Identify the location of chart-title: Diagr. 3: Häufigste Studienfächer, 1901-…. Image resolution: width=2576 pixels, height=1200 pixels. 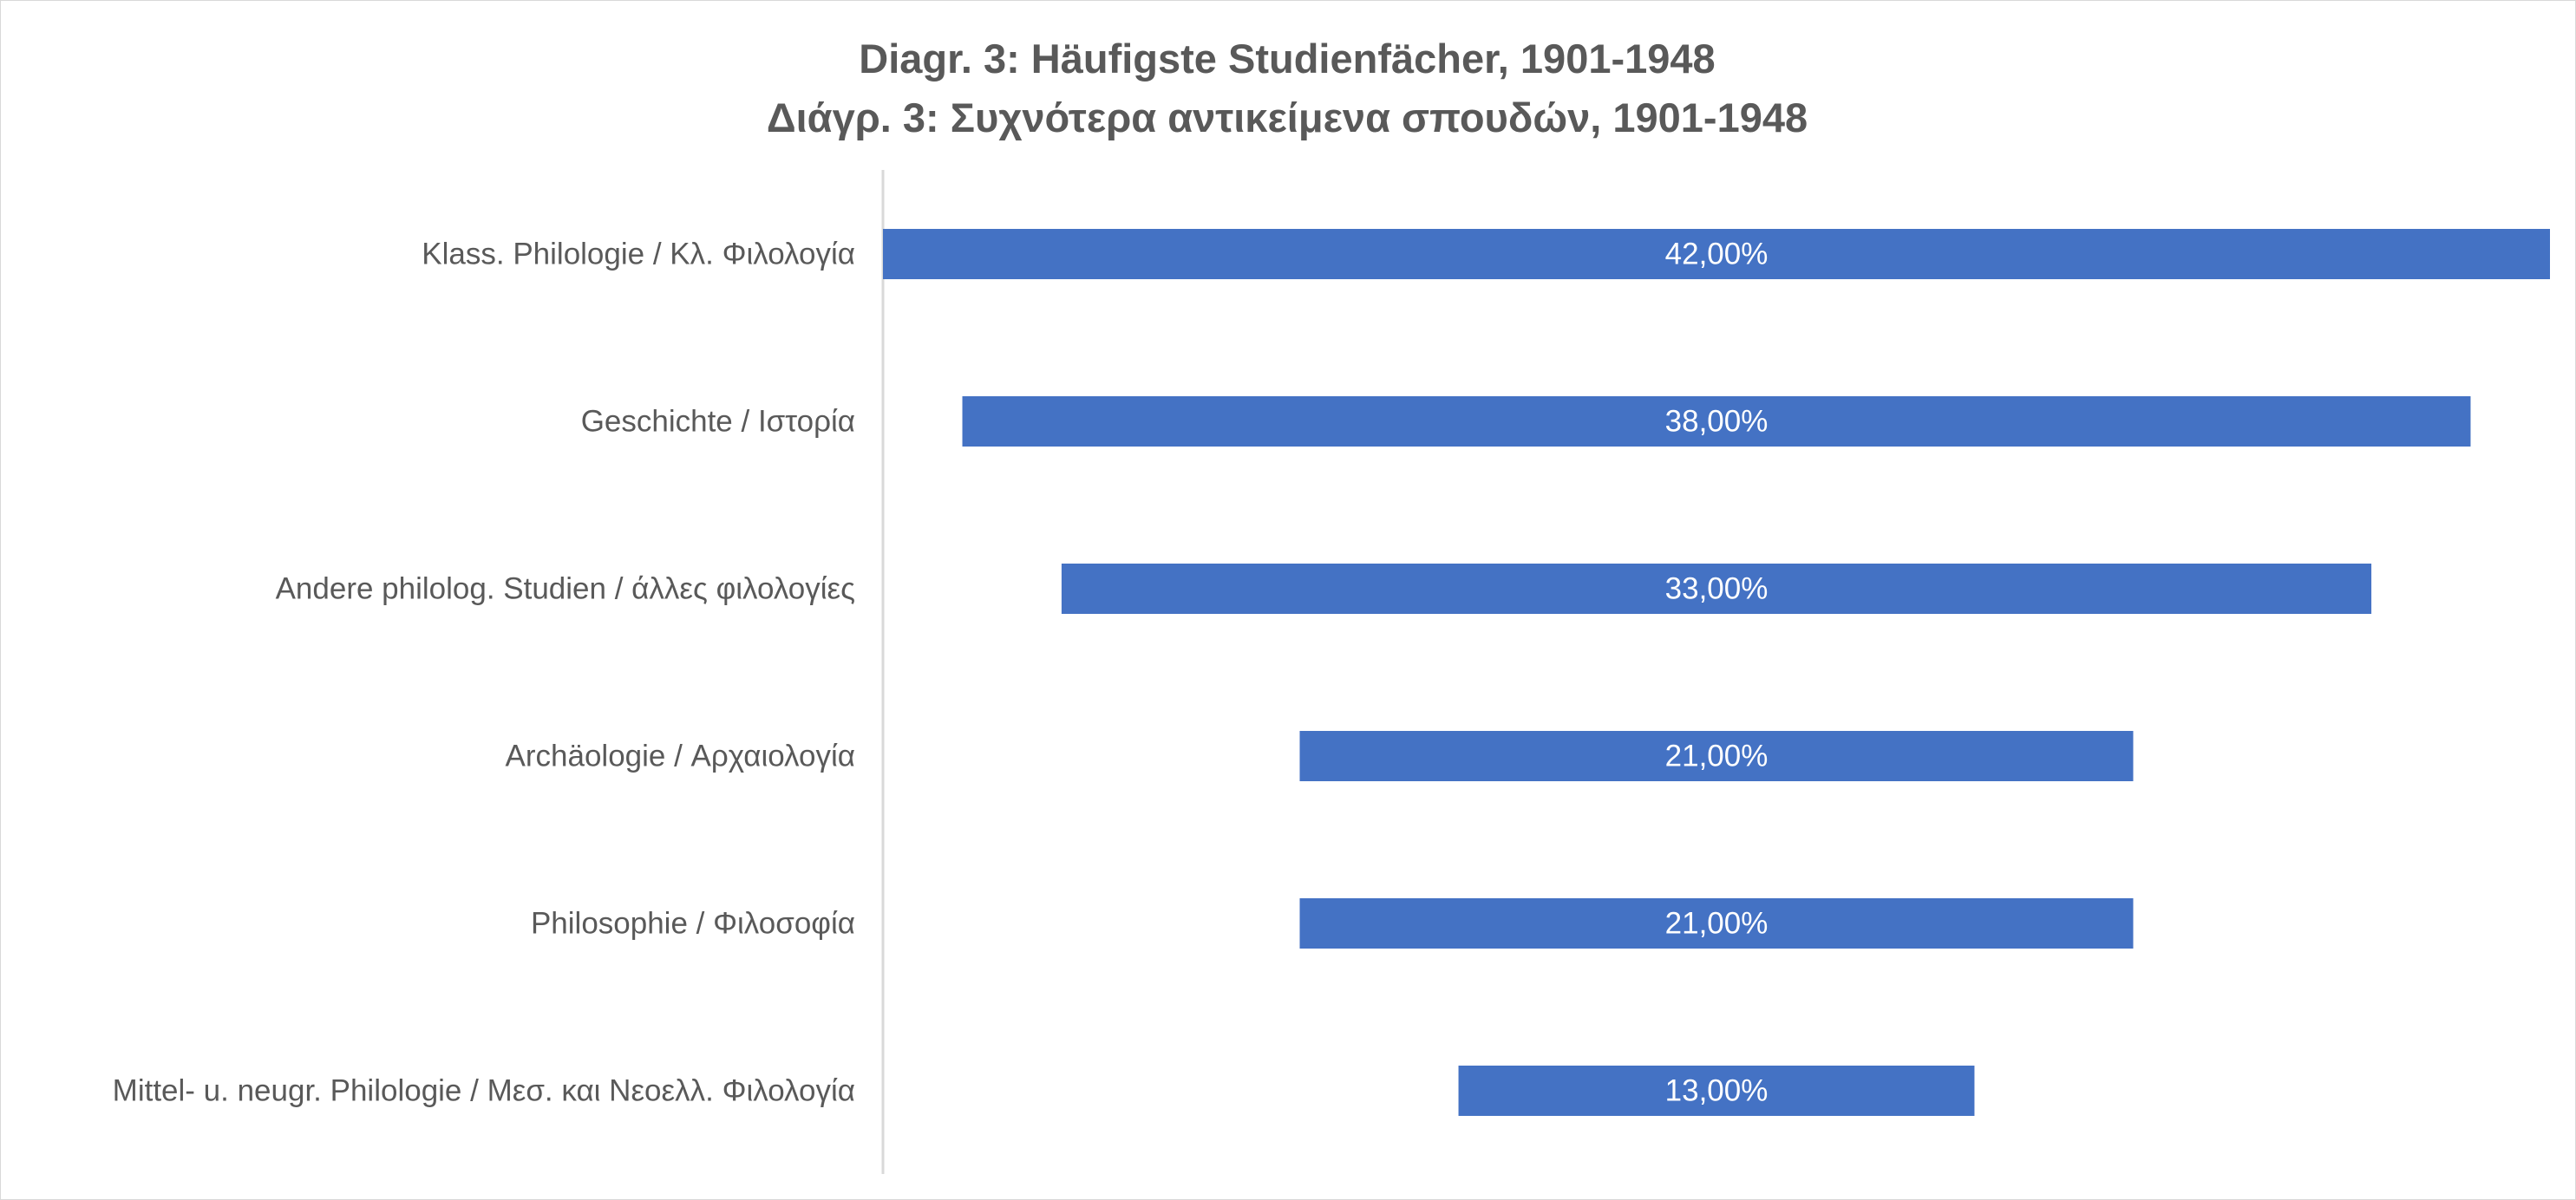
(1287, 59).